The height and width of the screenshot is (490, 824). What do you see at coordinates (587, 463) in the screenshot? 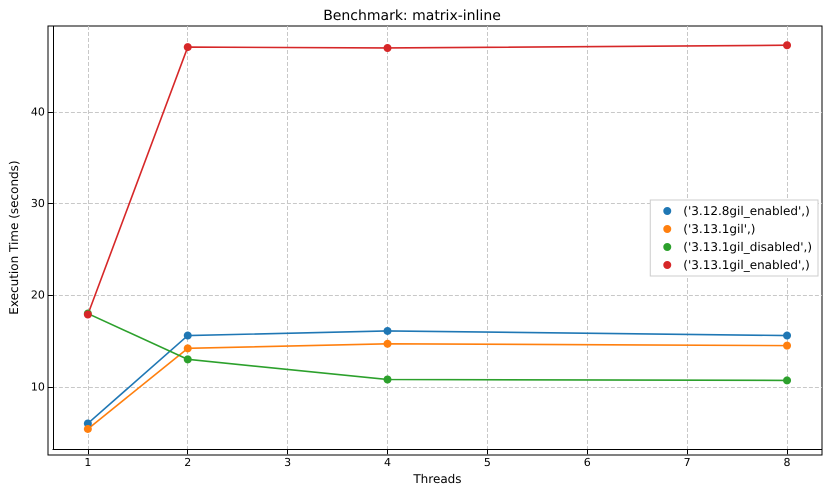
I see `x-tick-label: 6` at bounding box center [587, 463].